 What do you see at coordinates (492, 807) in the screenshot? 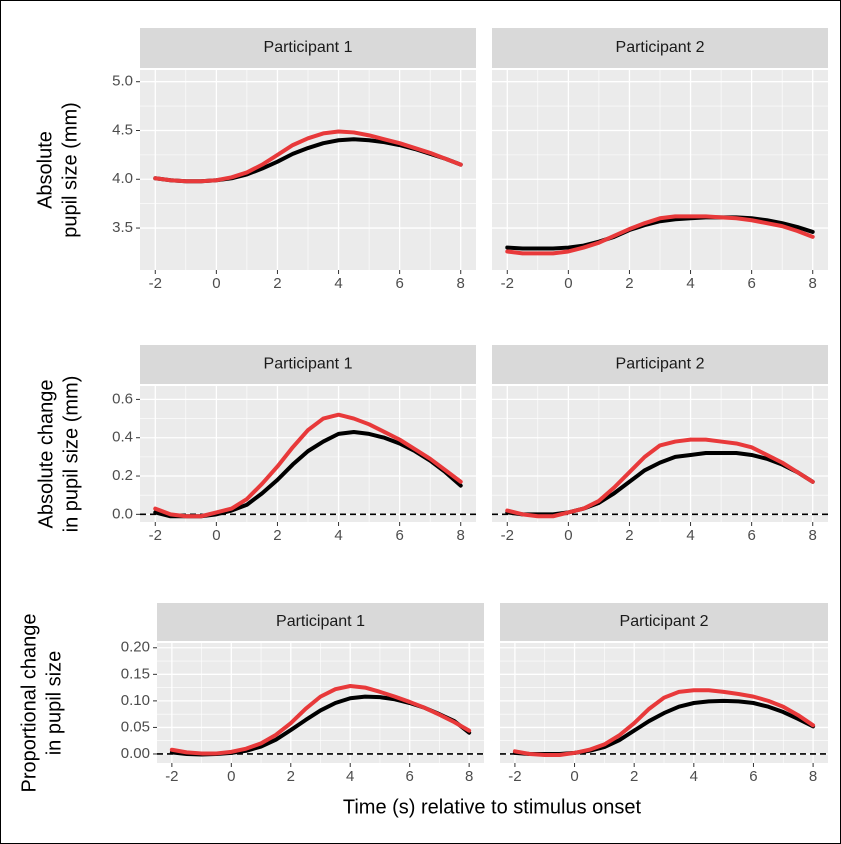
I see `x-axis-title: Time (s) relative to stimulus onset` at bounding box center [492, 807].